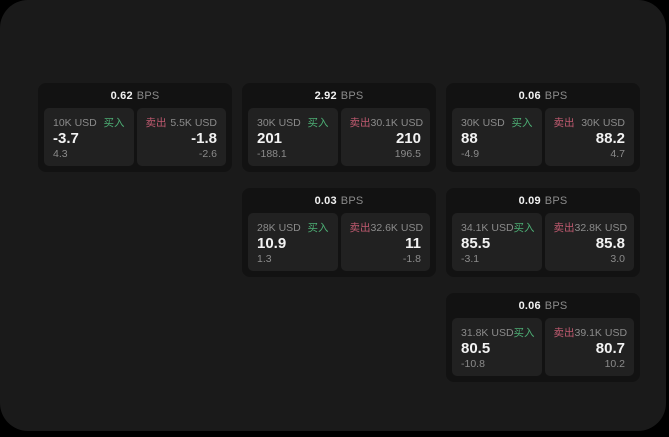 The image size is (669, 437). I want to click on buy-panel: 28K USD 买入 10.9 1.3, so click(293, 242).